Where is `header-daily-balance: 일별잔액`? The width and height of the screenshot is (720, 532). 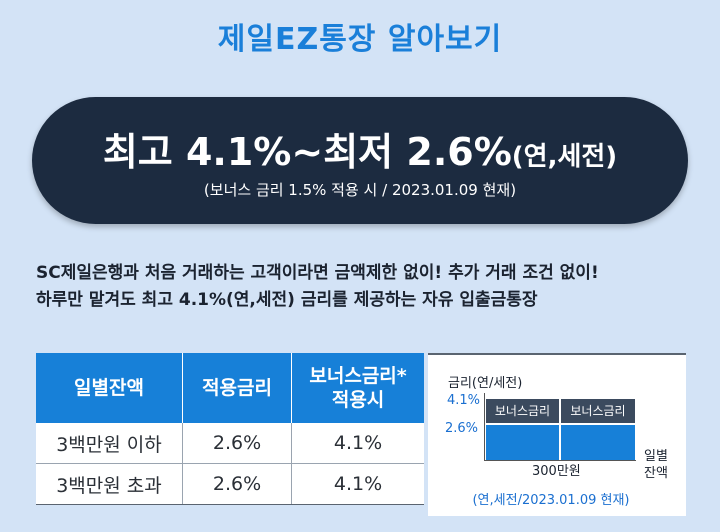 header-daily-balance: 일별잔액 is located at coordinates (109, 388).